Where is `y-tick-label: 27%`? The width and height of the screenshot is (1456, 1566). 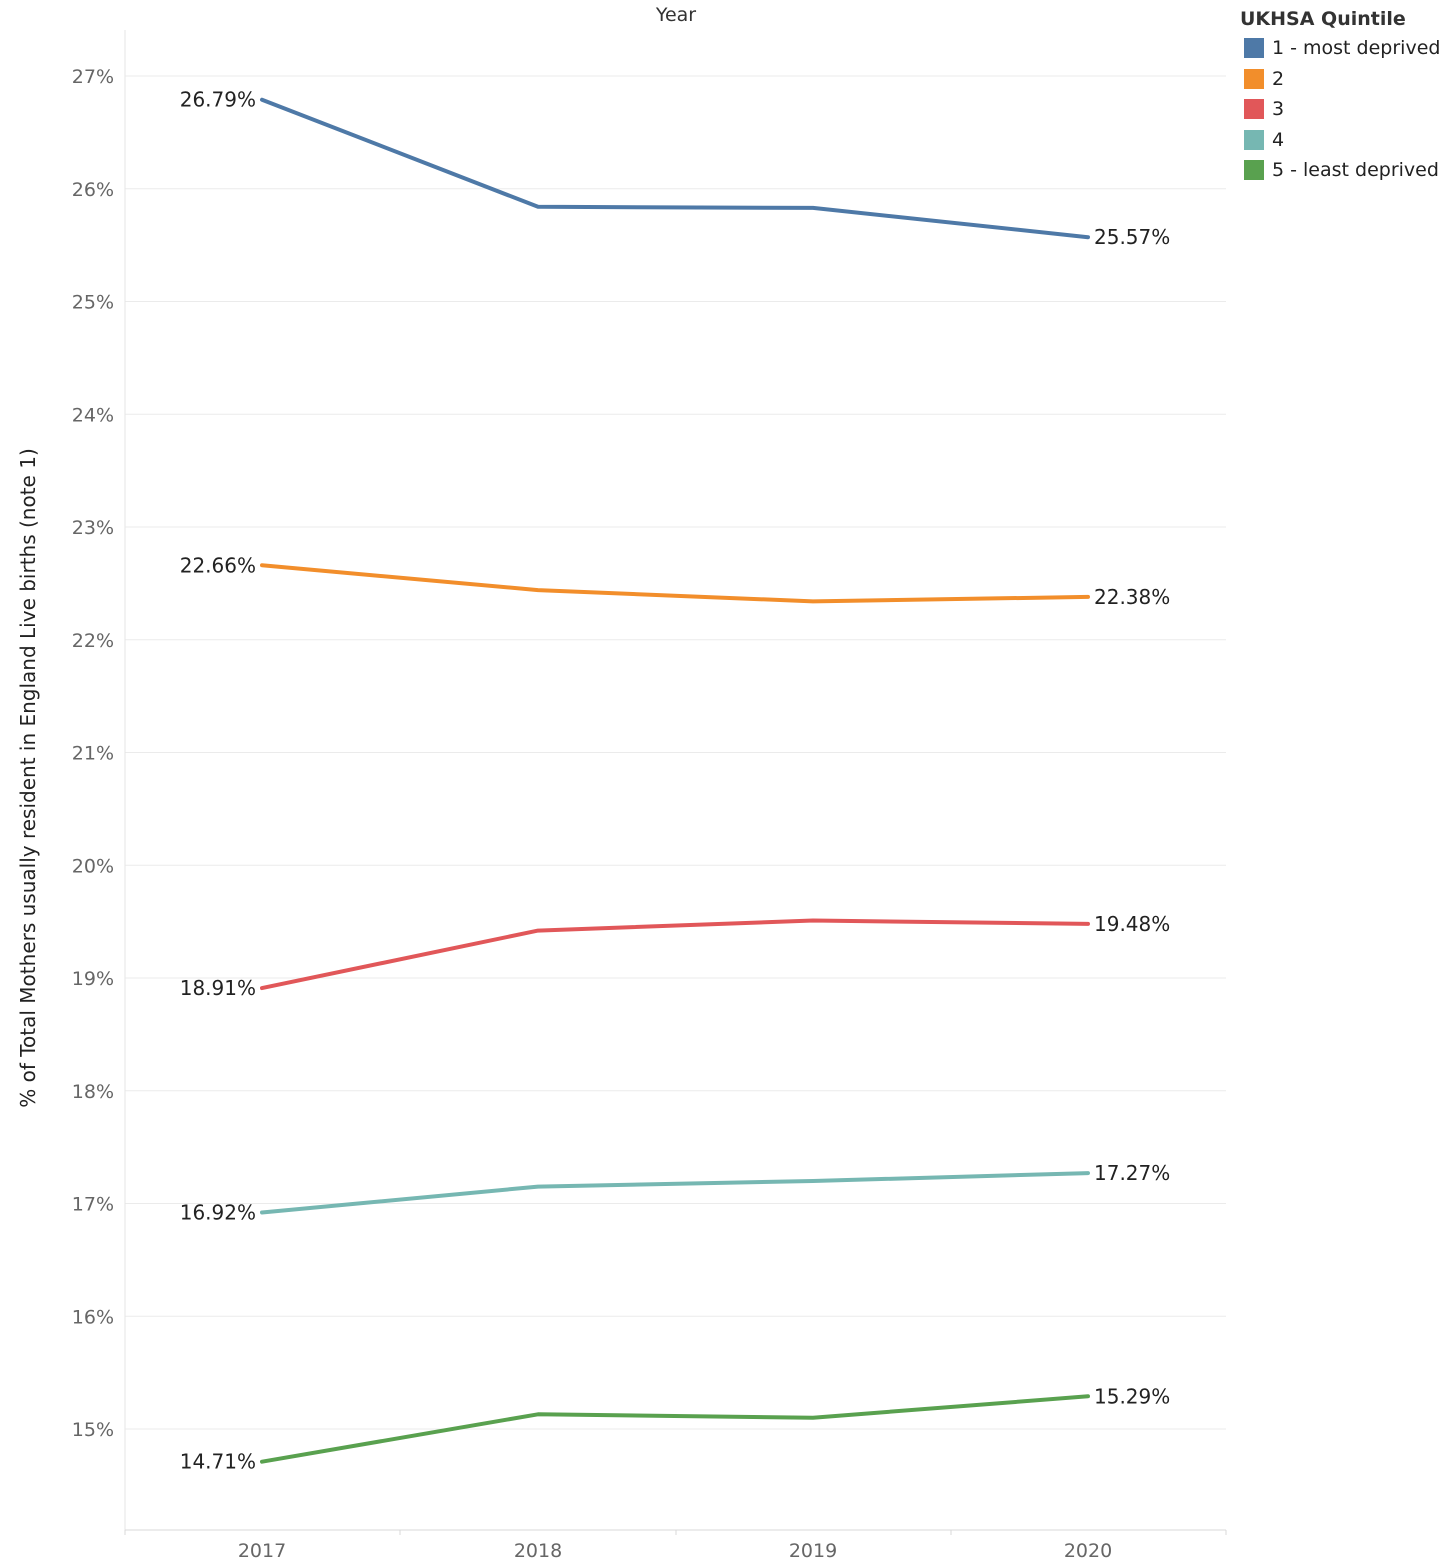 y-tick-label: 27% is located at coordinates (93, 77).